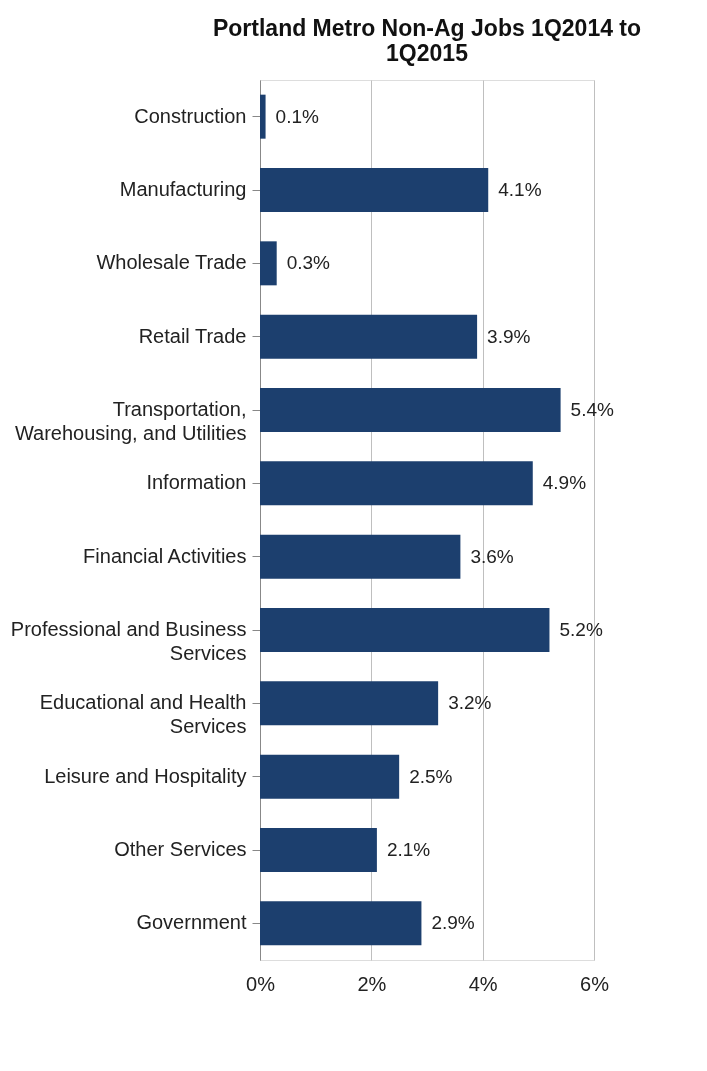 The height and width of the screenshot is (1071, 707). Describe the element at coordinates (492, 556) in the screenshot. I see `data-label: 3.6%` at that location.